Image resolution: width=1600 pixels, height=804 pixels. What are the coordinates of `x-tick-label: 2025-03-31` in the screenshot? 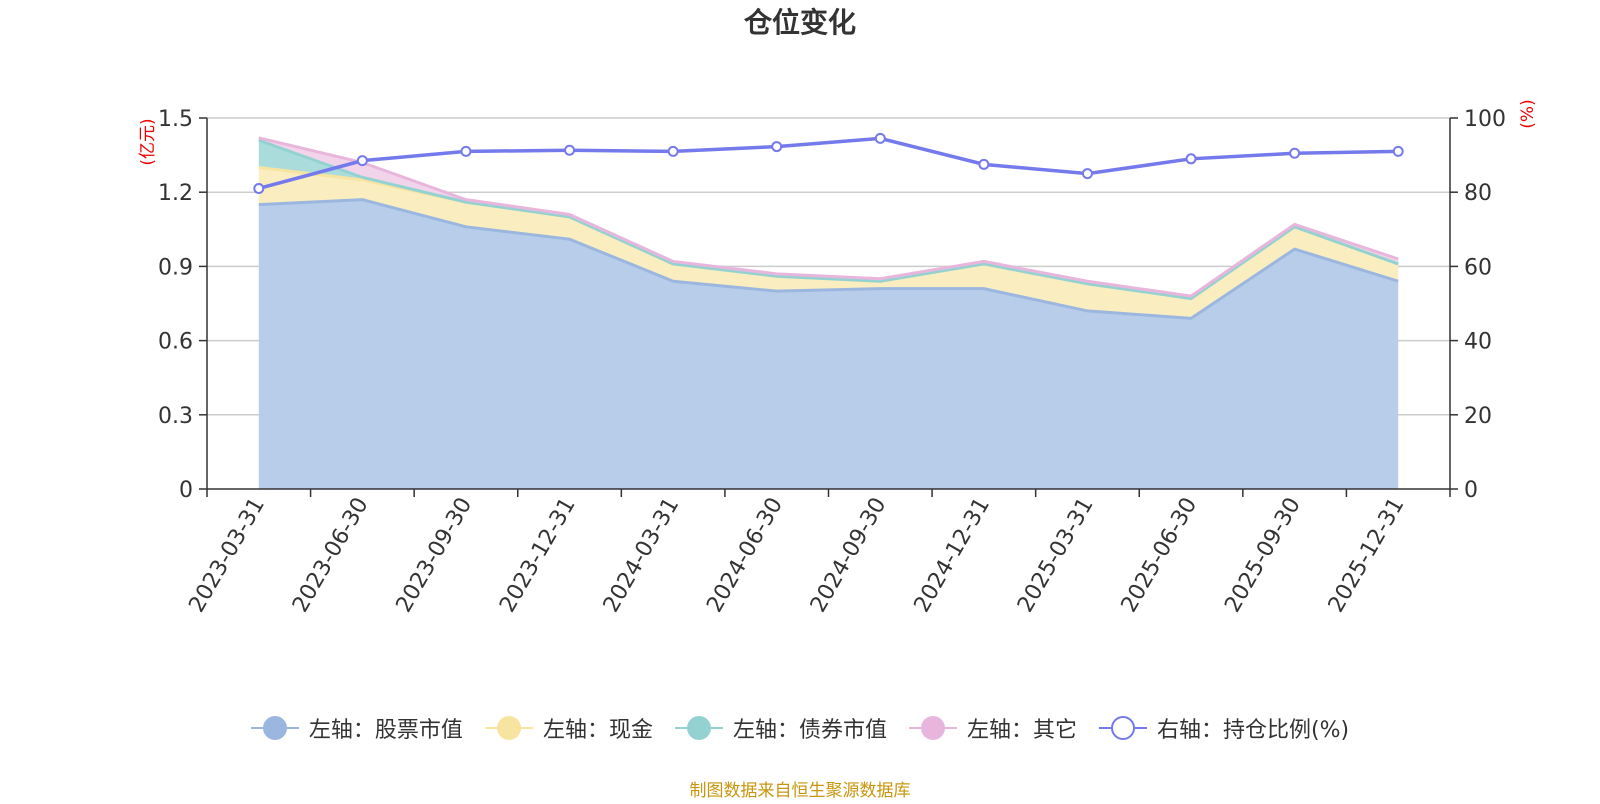 It's located at (1056, 555).